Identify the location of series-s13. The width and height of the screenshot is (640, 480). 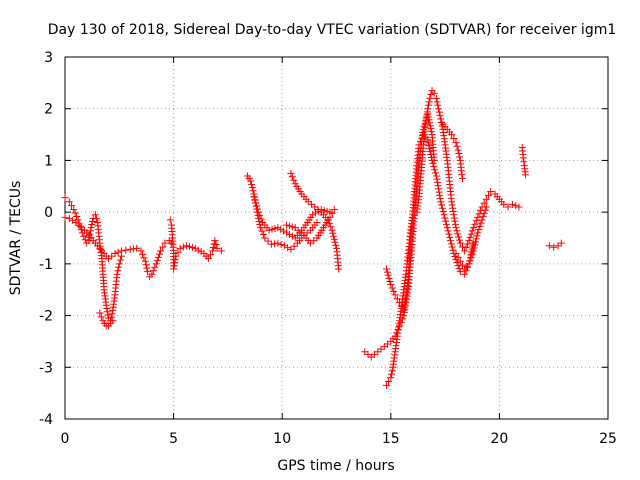
(468, 171).